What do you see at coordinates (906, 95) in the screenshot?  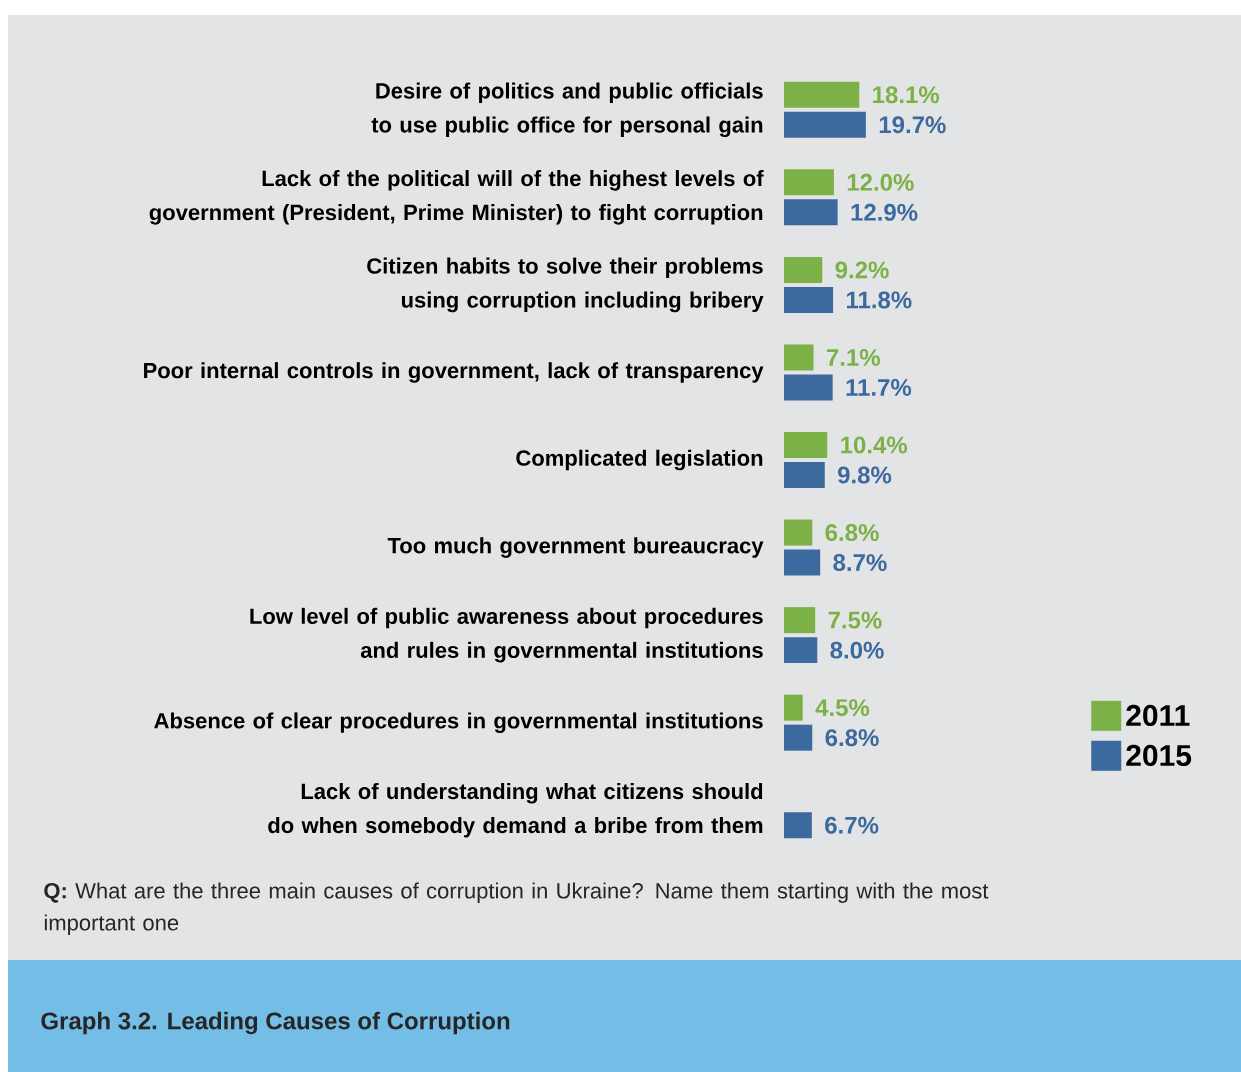 I see `data-label: 18.1%` at bounding box center [906, 95].